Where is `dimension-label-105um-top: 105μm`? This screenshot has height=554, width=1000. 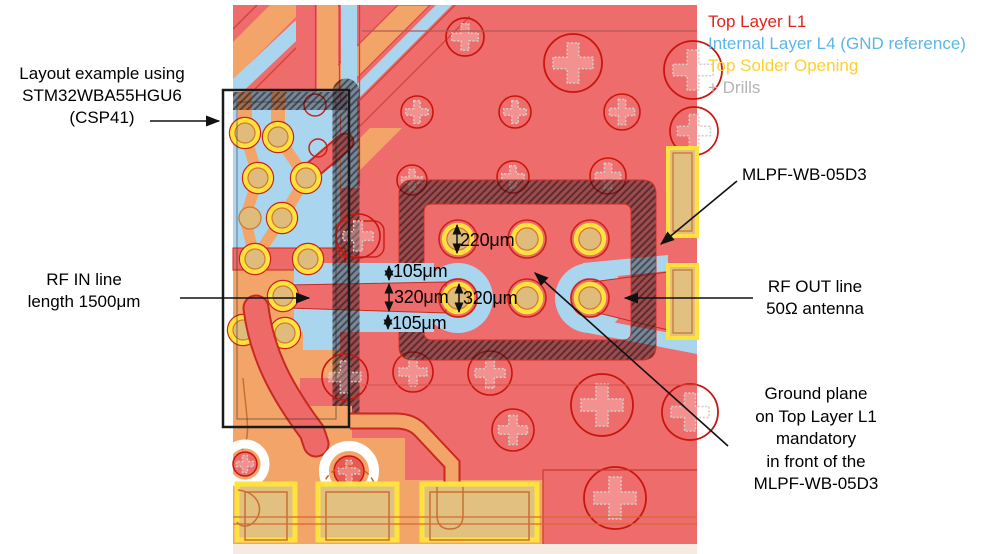 dimension-label-105um-top: 105μm is located at coordinates (420, 271).